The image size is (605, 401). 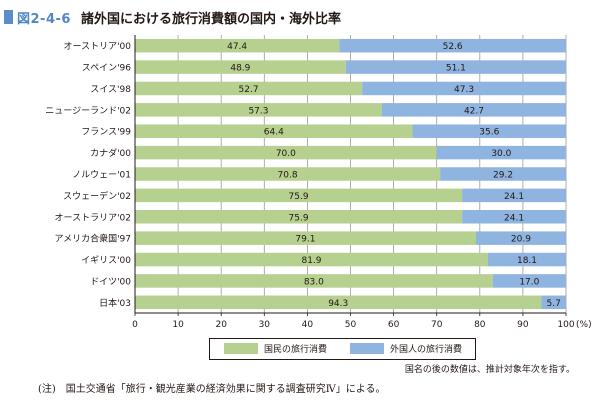 I want to click on legend-label-domestic: 国民の旅行消費, so click(x=296, y=350).